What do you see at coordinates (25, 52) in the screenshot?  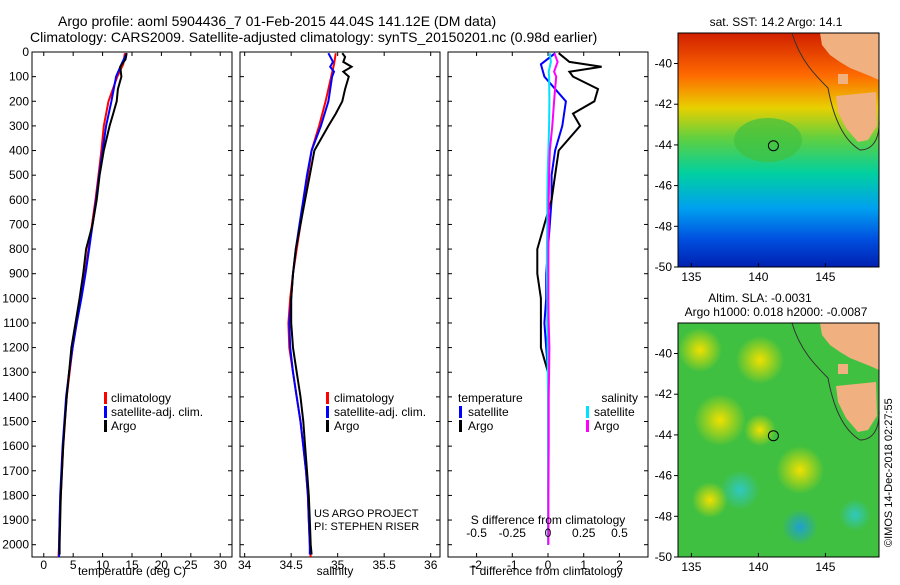 I see `depth-tick-label: 0` at bounding box center [25, 52].